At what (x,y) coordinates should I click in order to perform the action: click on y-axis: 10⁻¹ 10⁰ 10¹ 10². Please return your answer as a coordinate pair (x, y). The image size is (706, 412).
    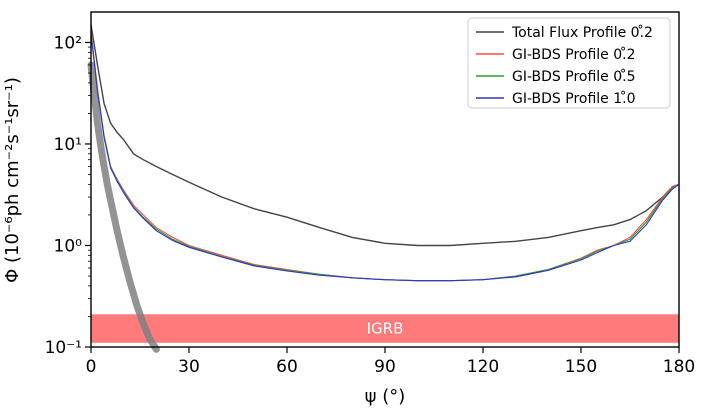
    Looking at the image, I should click on (68, 195).